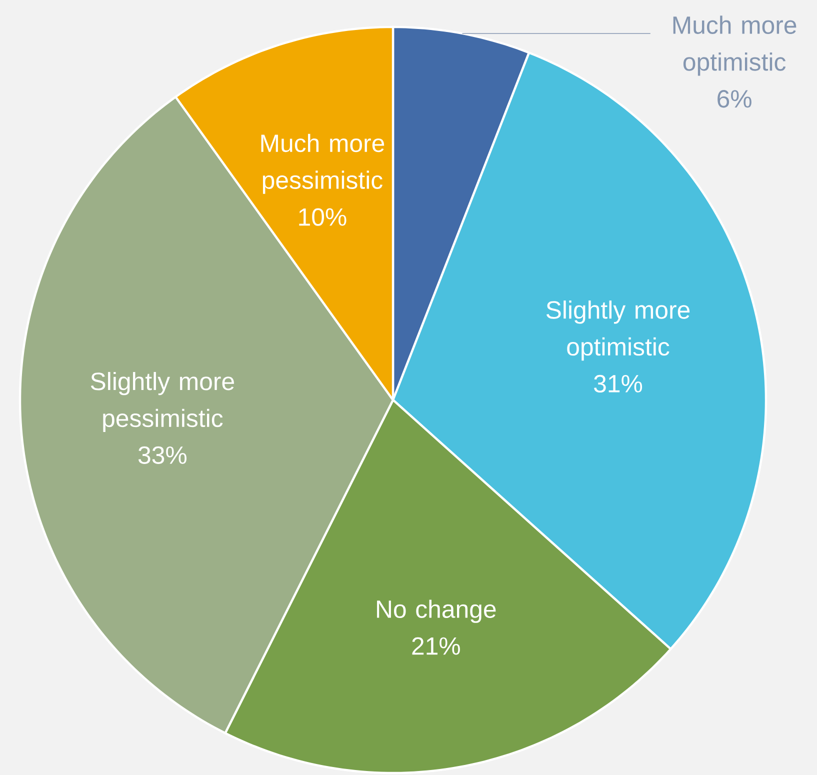  What do you see at coordinates (436, 611) in the screenshot?
I see `slice-label: No change` at bounding box center [436, 611].